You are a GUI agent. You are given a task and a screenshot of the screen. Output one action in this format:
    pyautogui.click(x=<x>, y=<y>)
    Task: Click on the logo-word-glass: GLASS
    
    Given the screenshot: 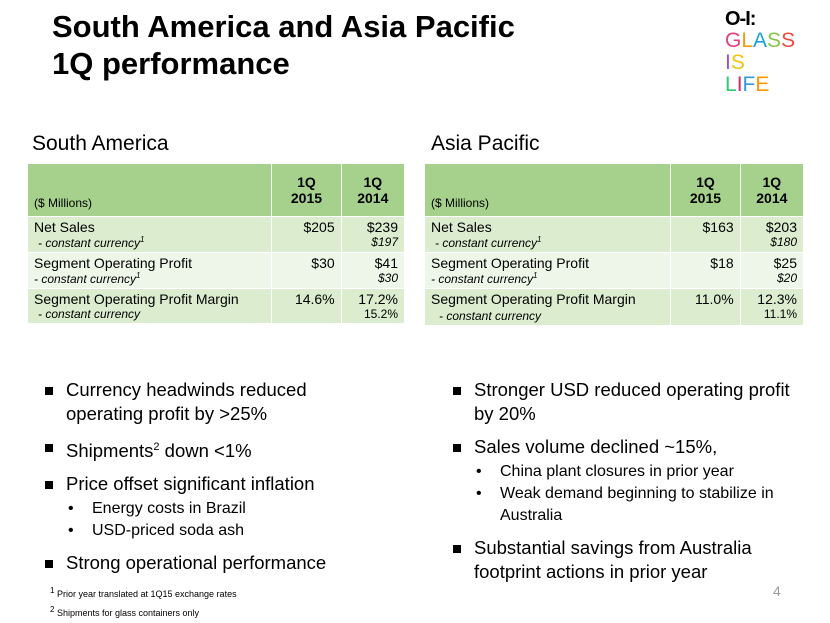 What is the action you would take?
    pyautogui.click(x=760, y=40)
    